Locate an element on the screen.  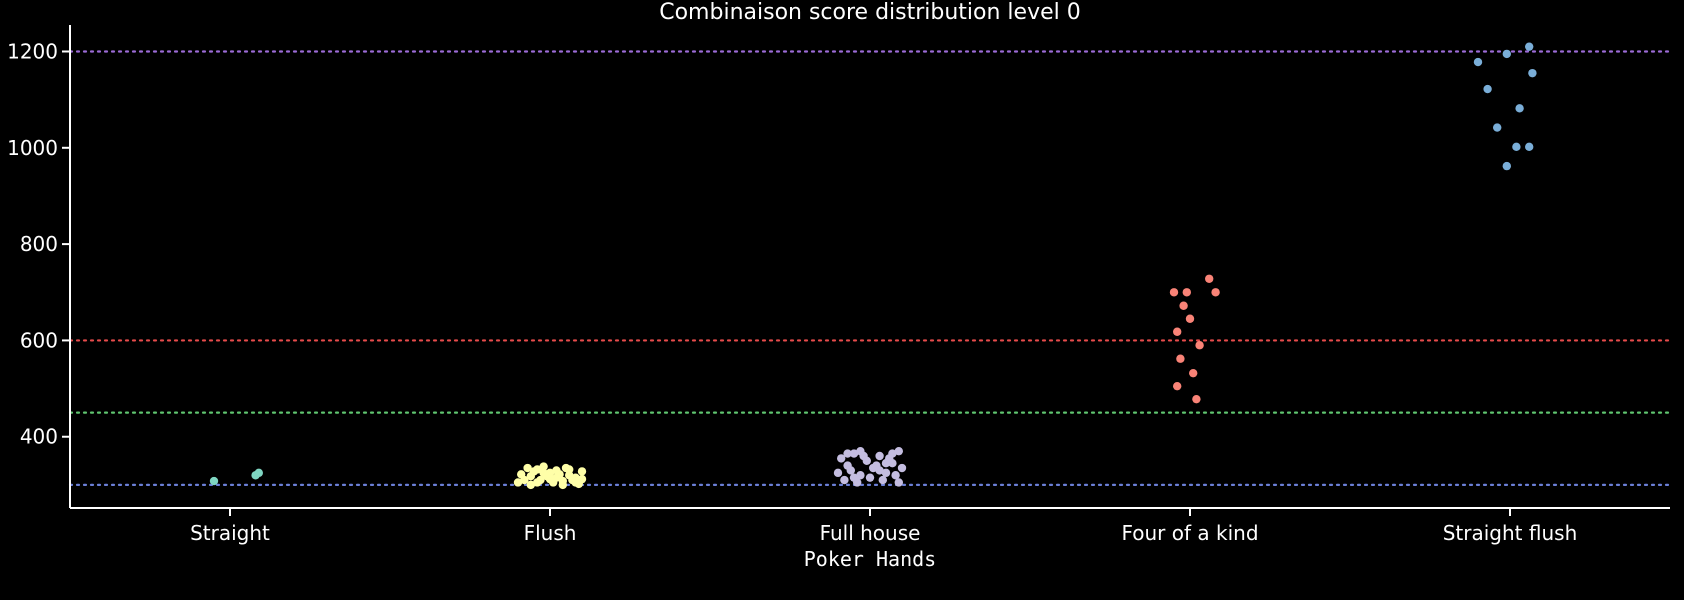
x-axis-label: Poker Hands is located at coordinates (870, 559).